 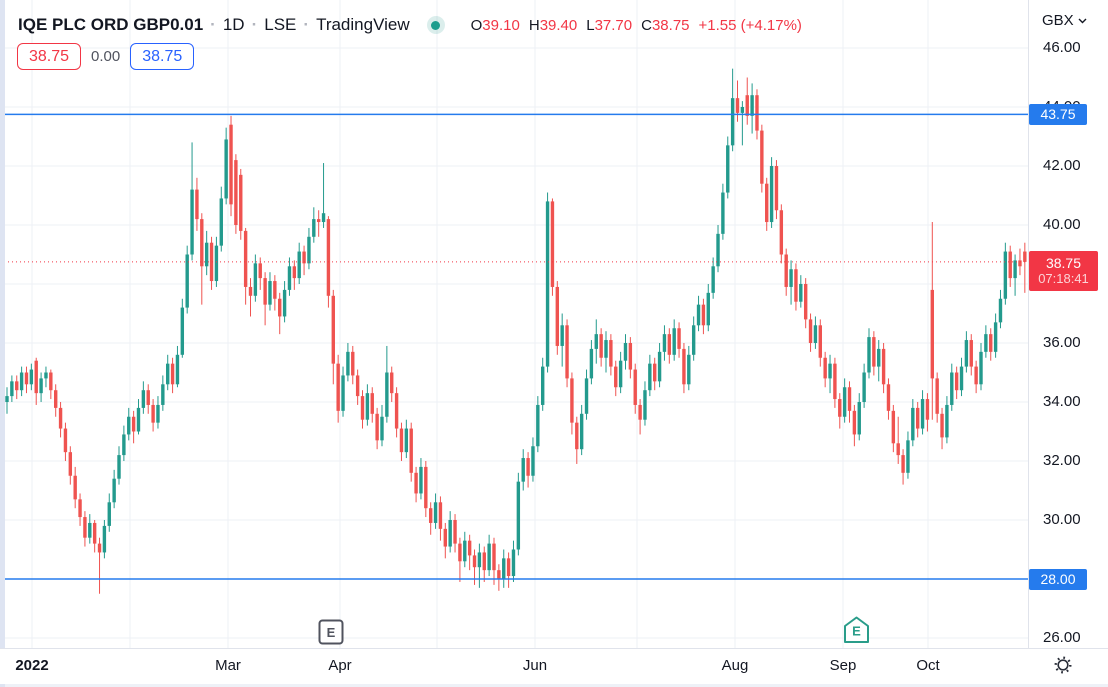 I want to click on time-axis-label: Oct, so click(x=928, y=665).